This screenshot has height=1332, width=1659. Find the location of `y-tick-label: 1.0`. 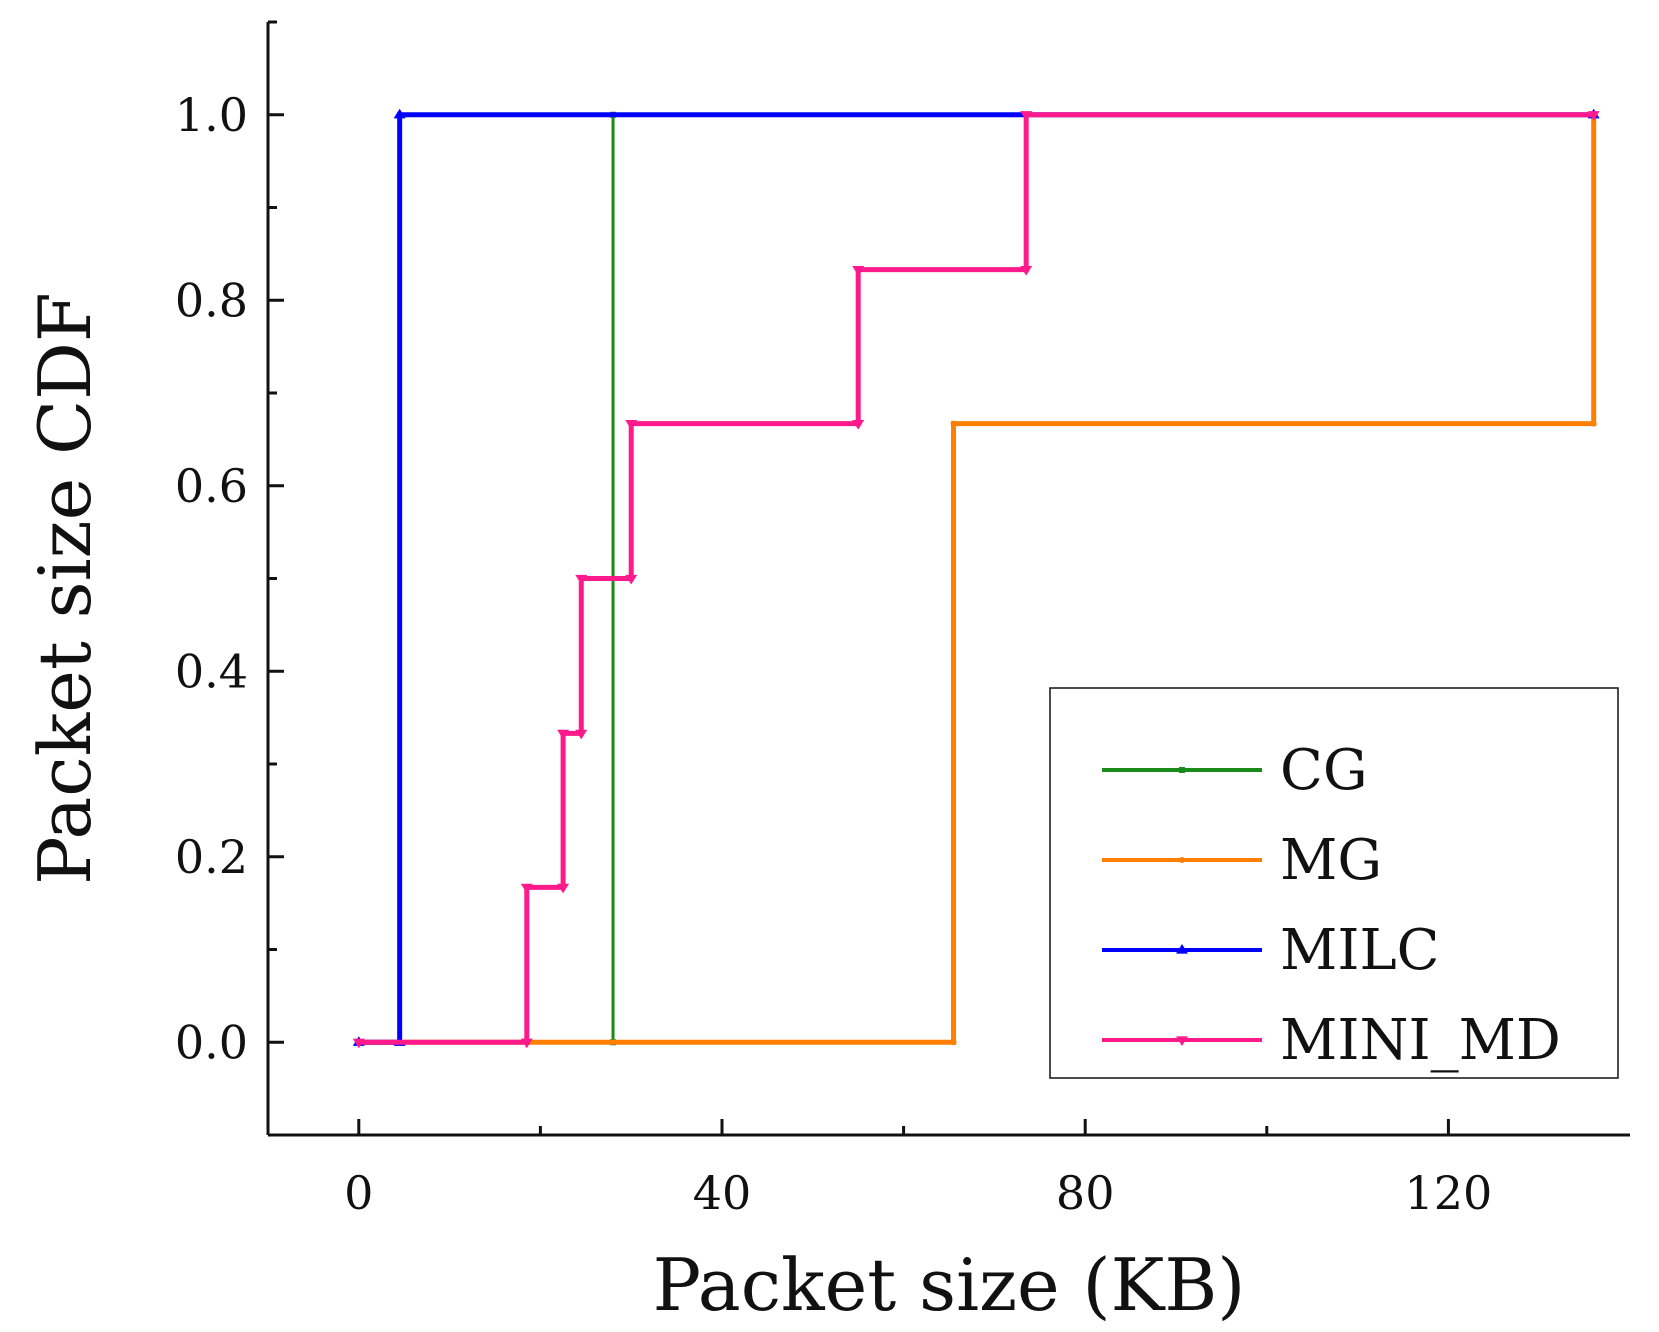

y-tick-label: 1.0 is located at coordinates (211, 115).